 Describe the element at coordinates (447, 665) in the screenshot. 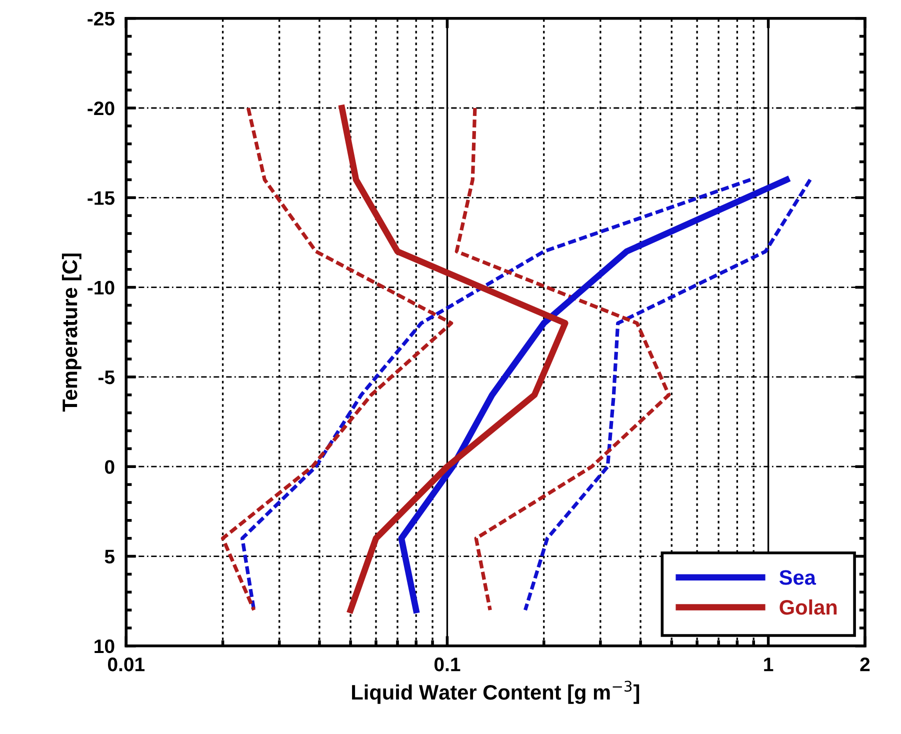

I see `x-tick-label: 0.1` at that location.